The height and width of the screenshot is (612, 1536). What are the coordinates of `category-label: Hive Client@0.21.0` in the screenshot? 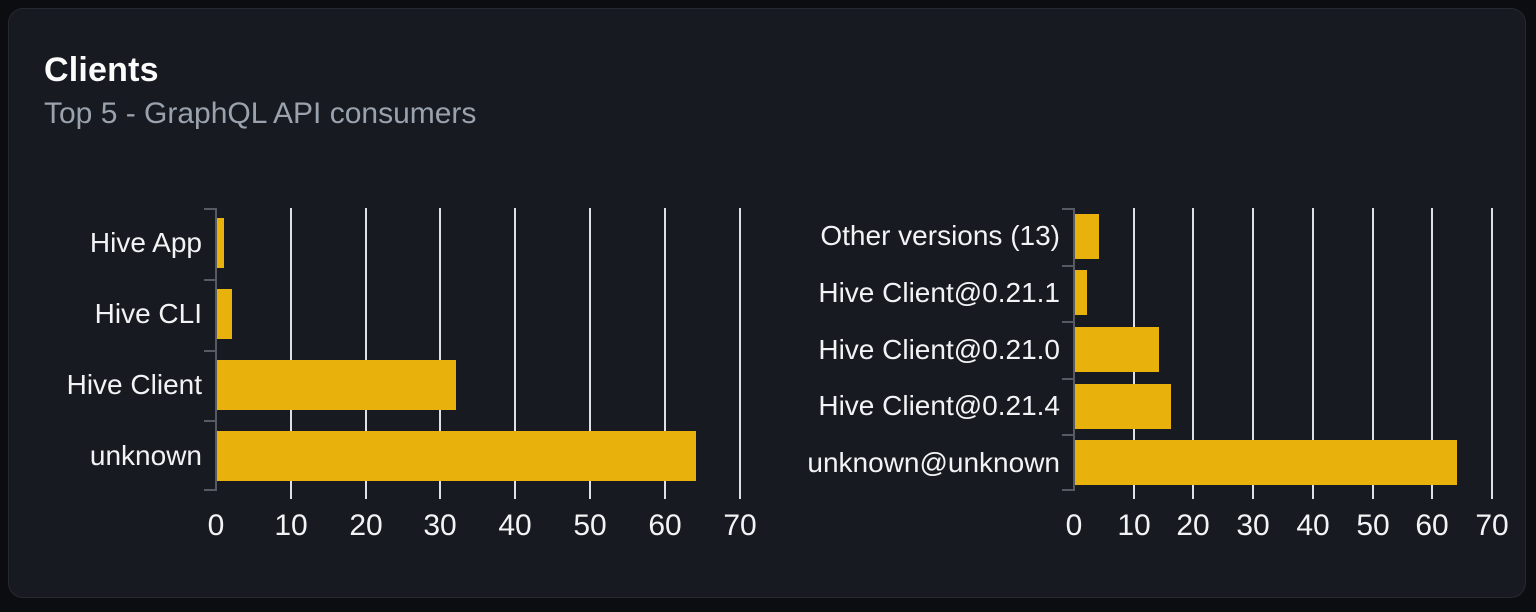 It's located at (939, 349).